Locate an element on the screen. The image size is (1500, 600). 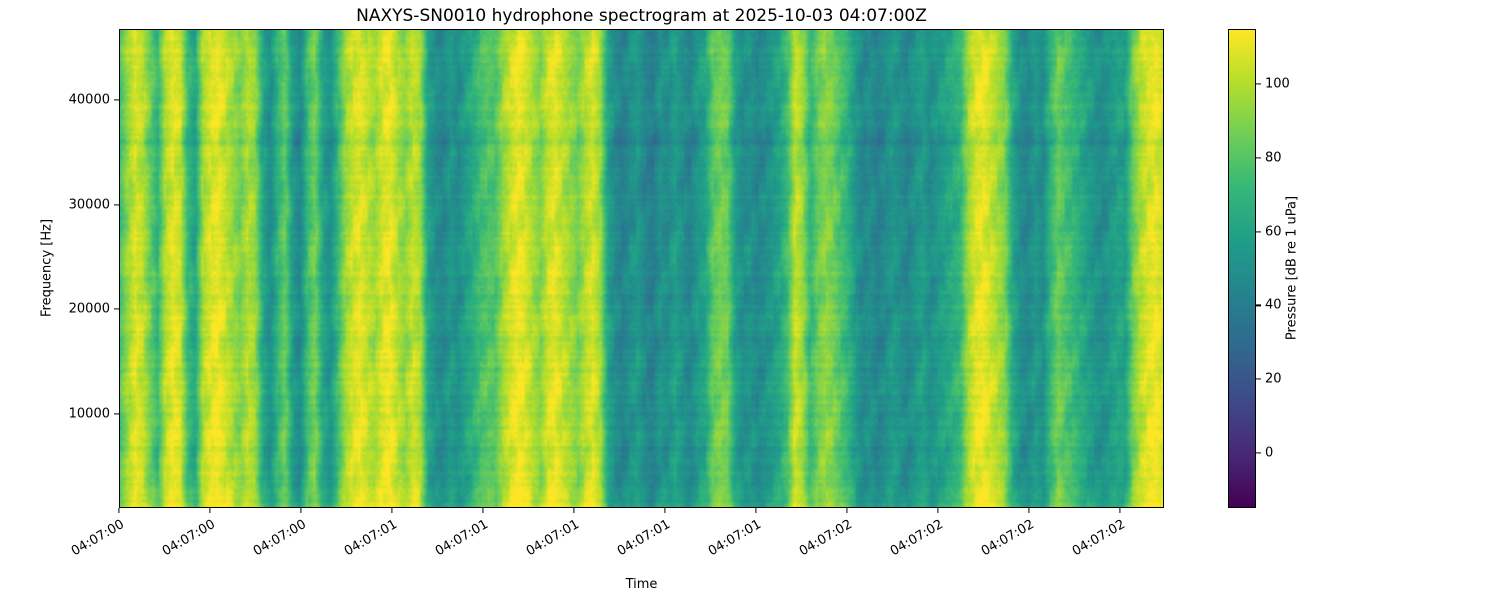
x-axis-label: Time is located at coordinates (641, 584).